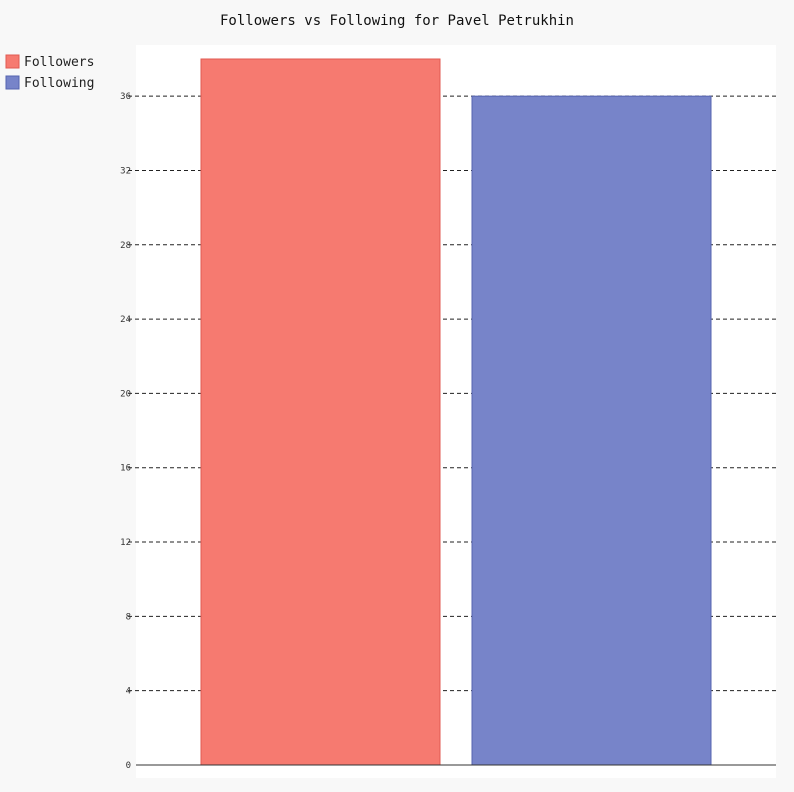 This screenshot has width=794, height=792. Describe the element at coordinates (125, 543) in the screenshot. I see `y-tick-label-12: 12` at that location.